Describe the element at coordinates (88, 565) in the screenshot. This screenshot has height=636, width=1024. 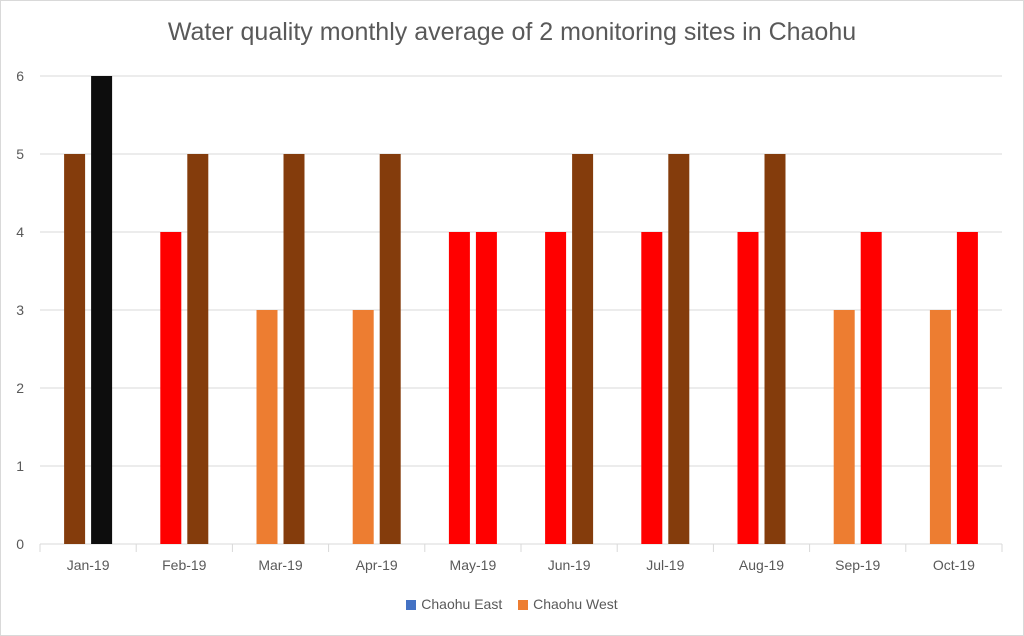
I see `x-tick-label: Jan-19` at that location.